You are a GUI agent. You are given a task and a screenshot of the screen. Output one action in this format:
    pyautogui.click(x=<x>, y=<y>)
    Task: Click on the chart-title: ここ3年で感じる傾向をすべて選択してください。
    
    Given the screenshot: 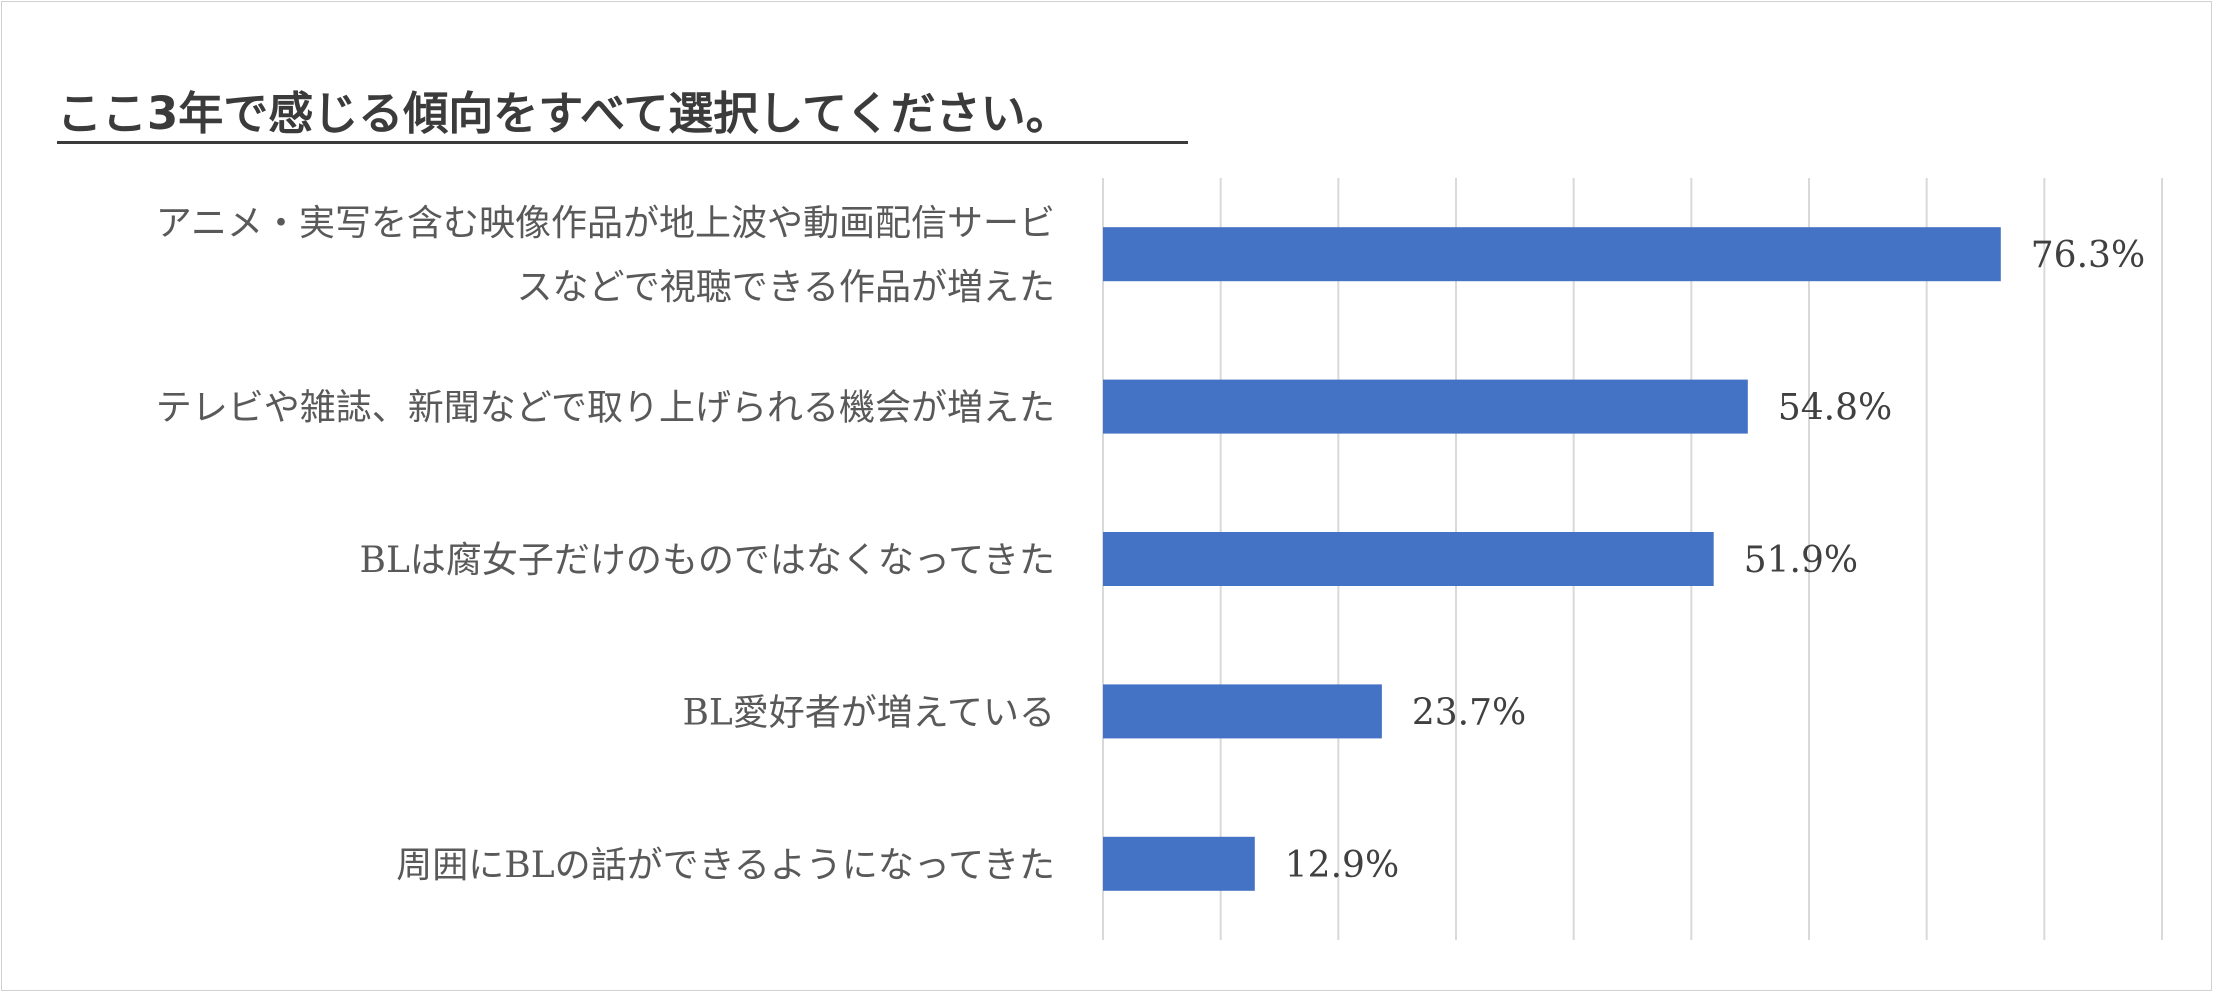 What is the action you would take?
    pyautogui.click(x=564, y=113)
    